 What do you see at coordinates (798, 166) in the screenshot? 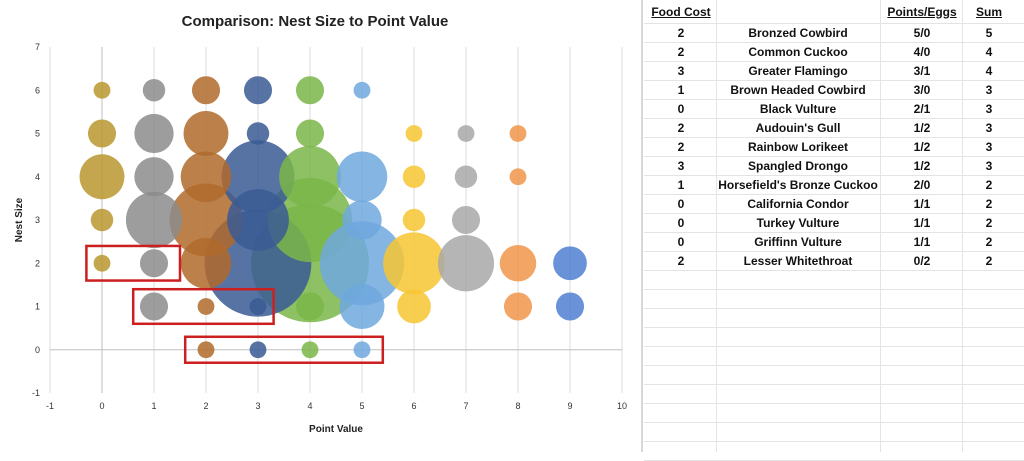
I see `cell-bird-name: Spangled Drongo` at bounding box center [798, 166].